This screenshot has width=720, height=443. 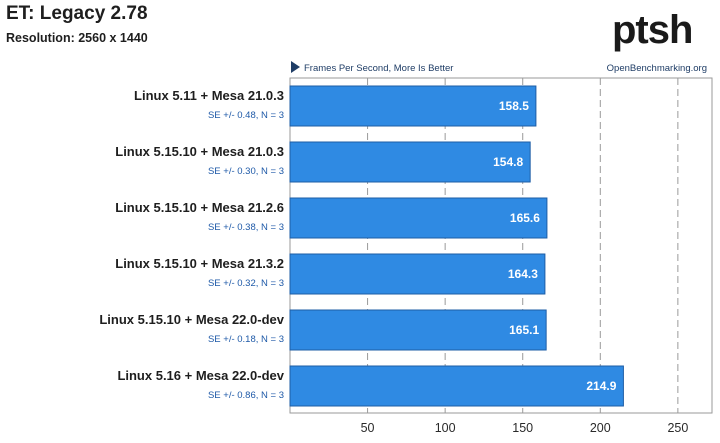 What do you see at coordinates (246, 395) in the screenshot?
I see `error-label: SE +/- 0.86, N = 3` at bounding box center [246, 395].